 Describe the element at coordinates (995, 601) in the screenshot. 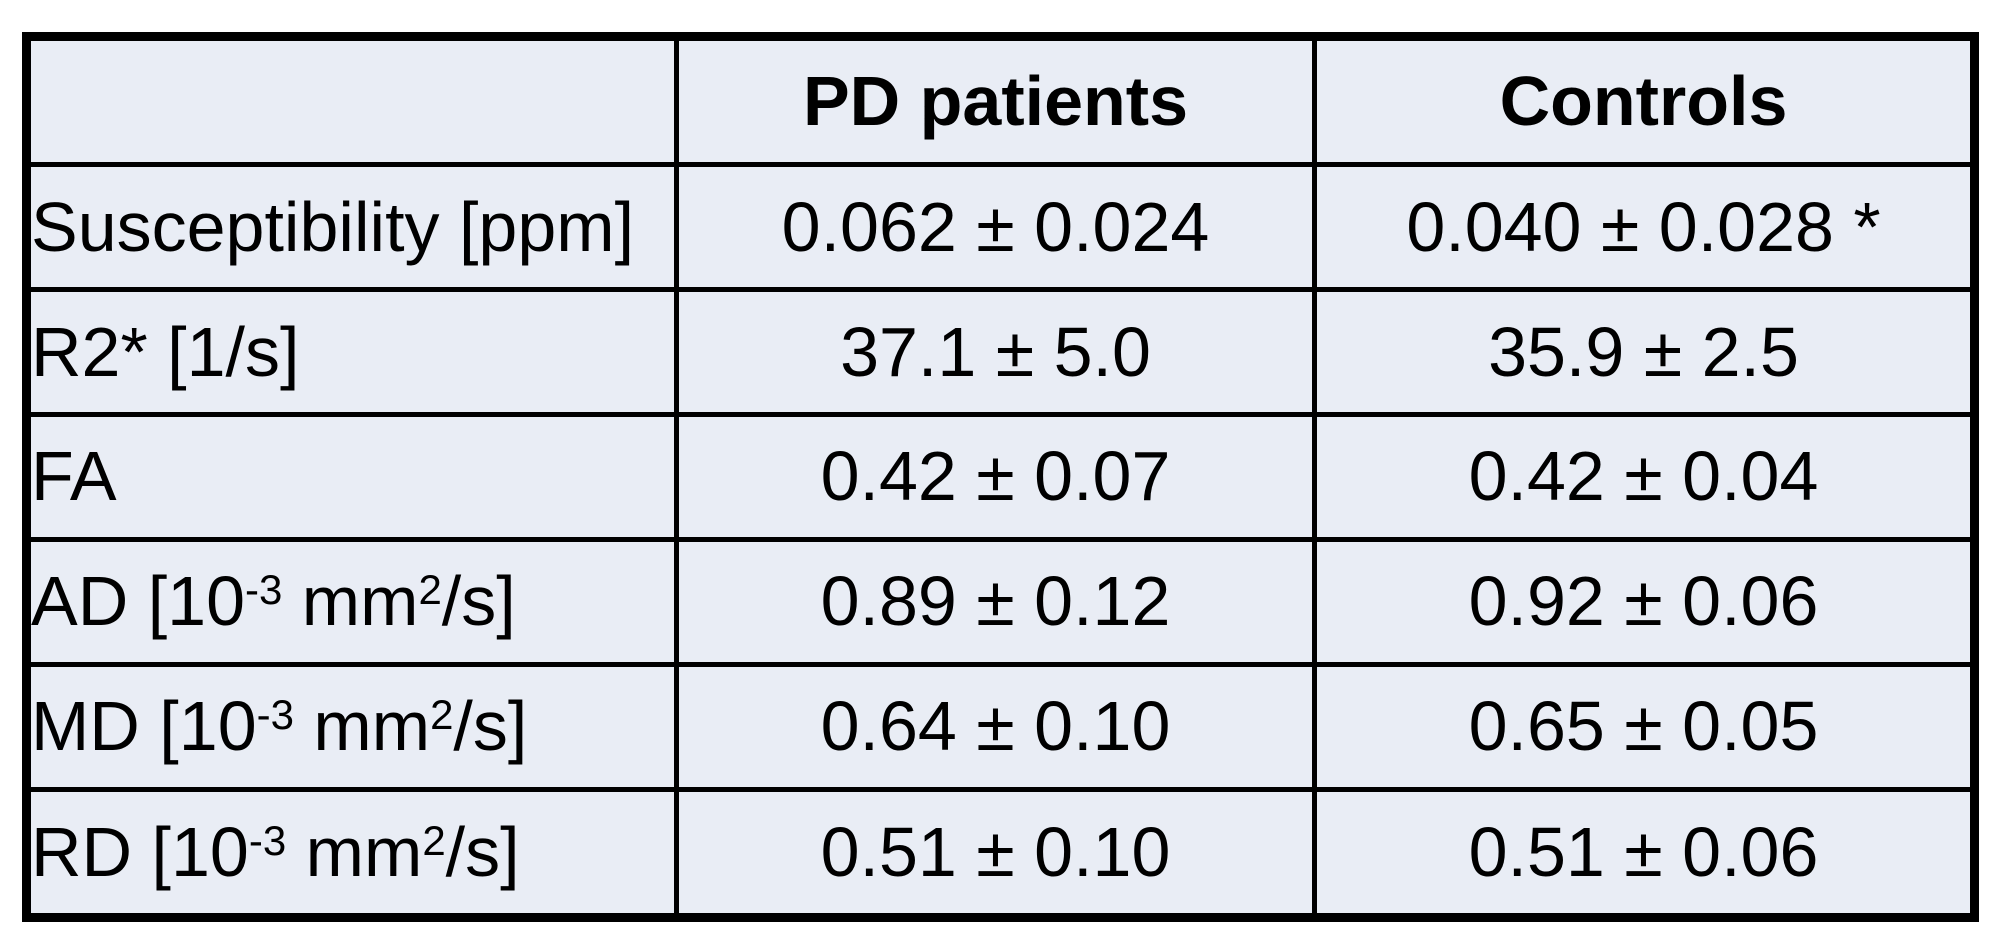

I see `pd-value-ad: 0.89 ± 0.12` at that location.